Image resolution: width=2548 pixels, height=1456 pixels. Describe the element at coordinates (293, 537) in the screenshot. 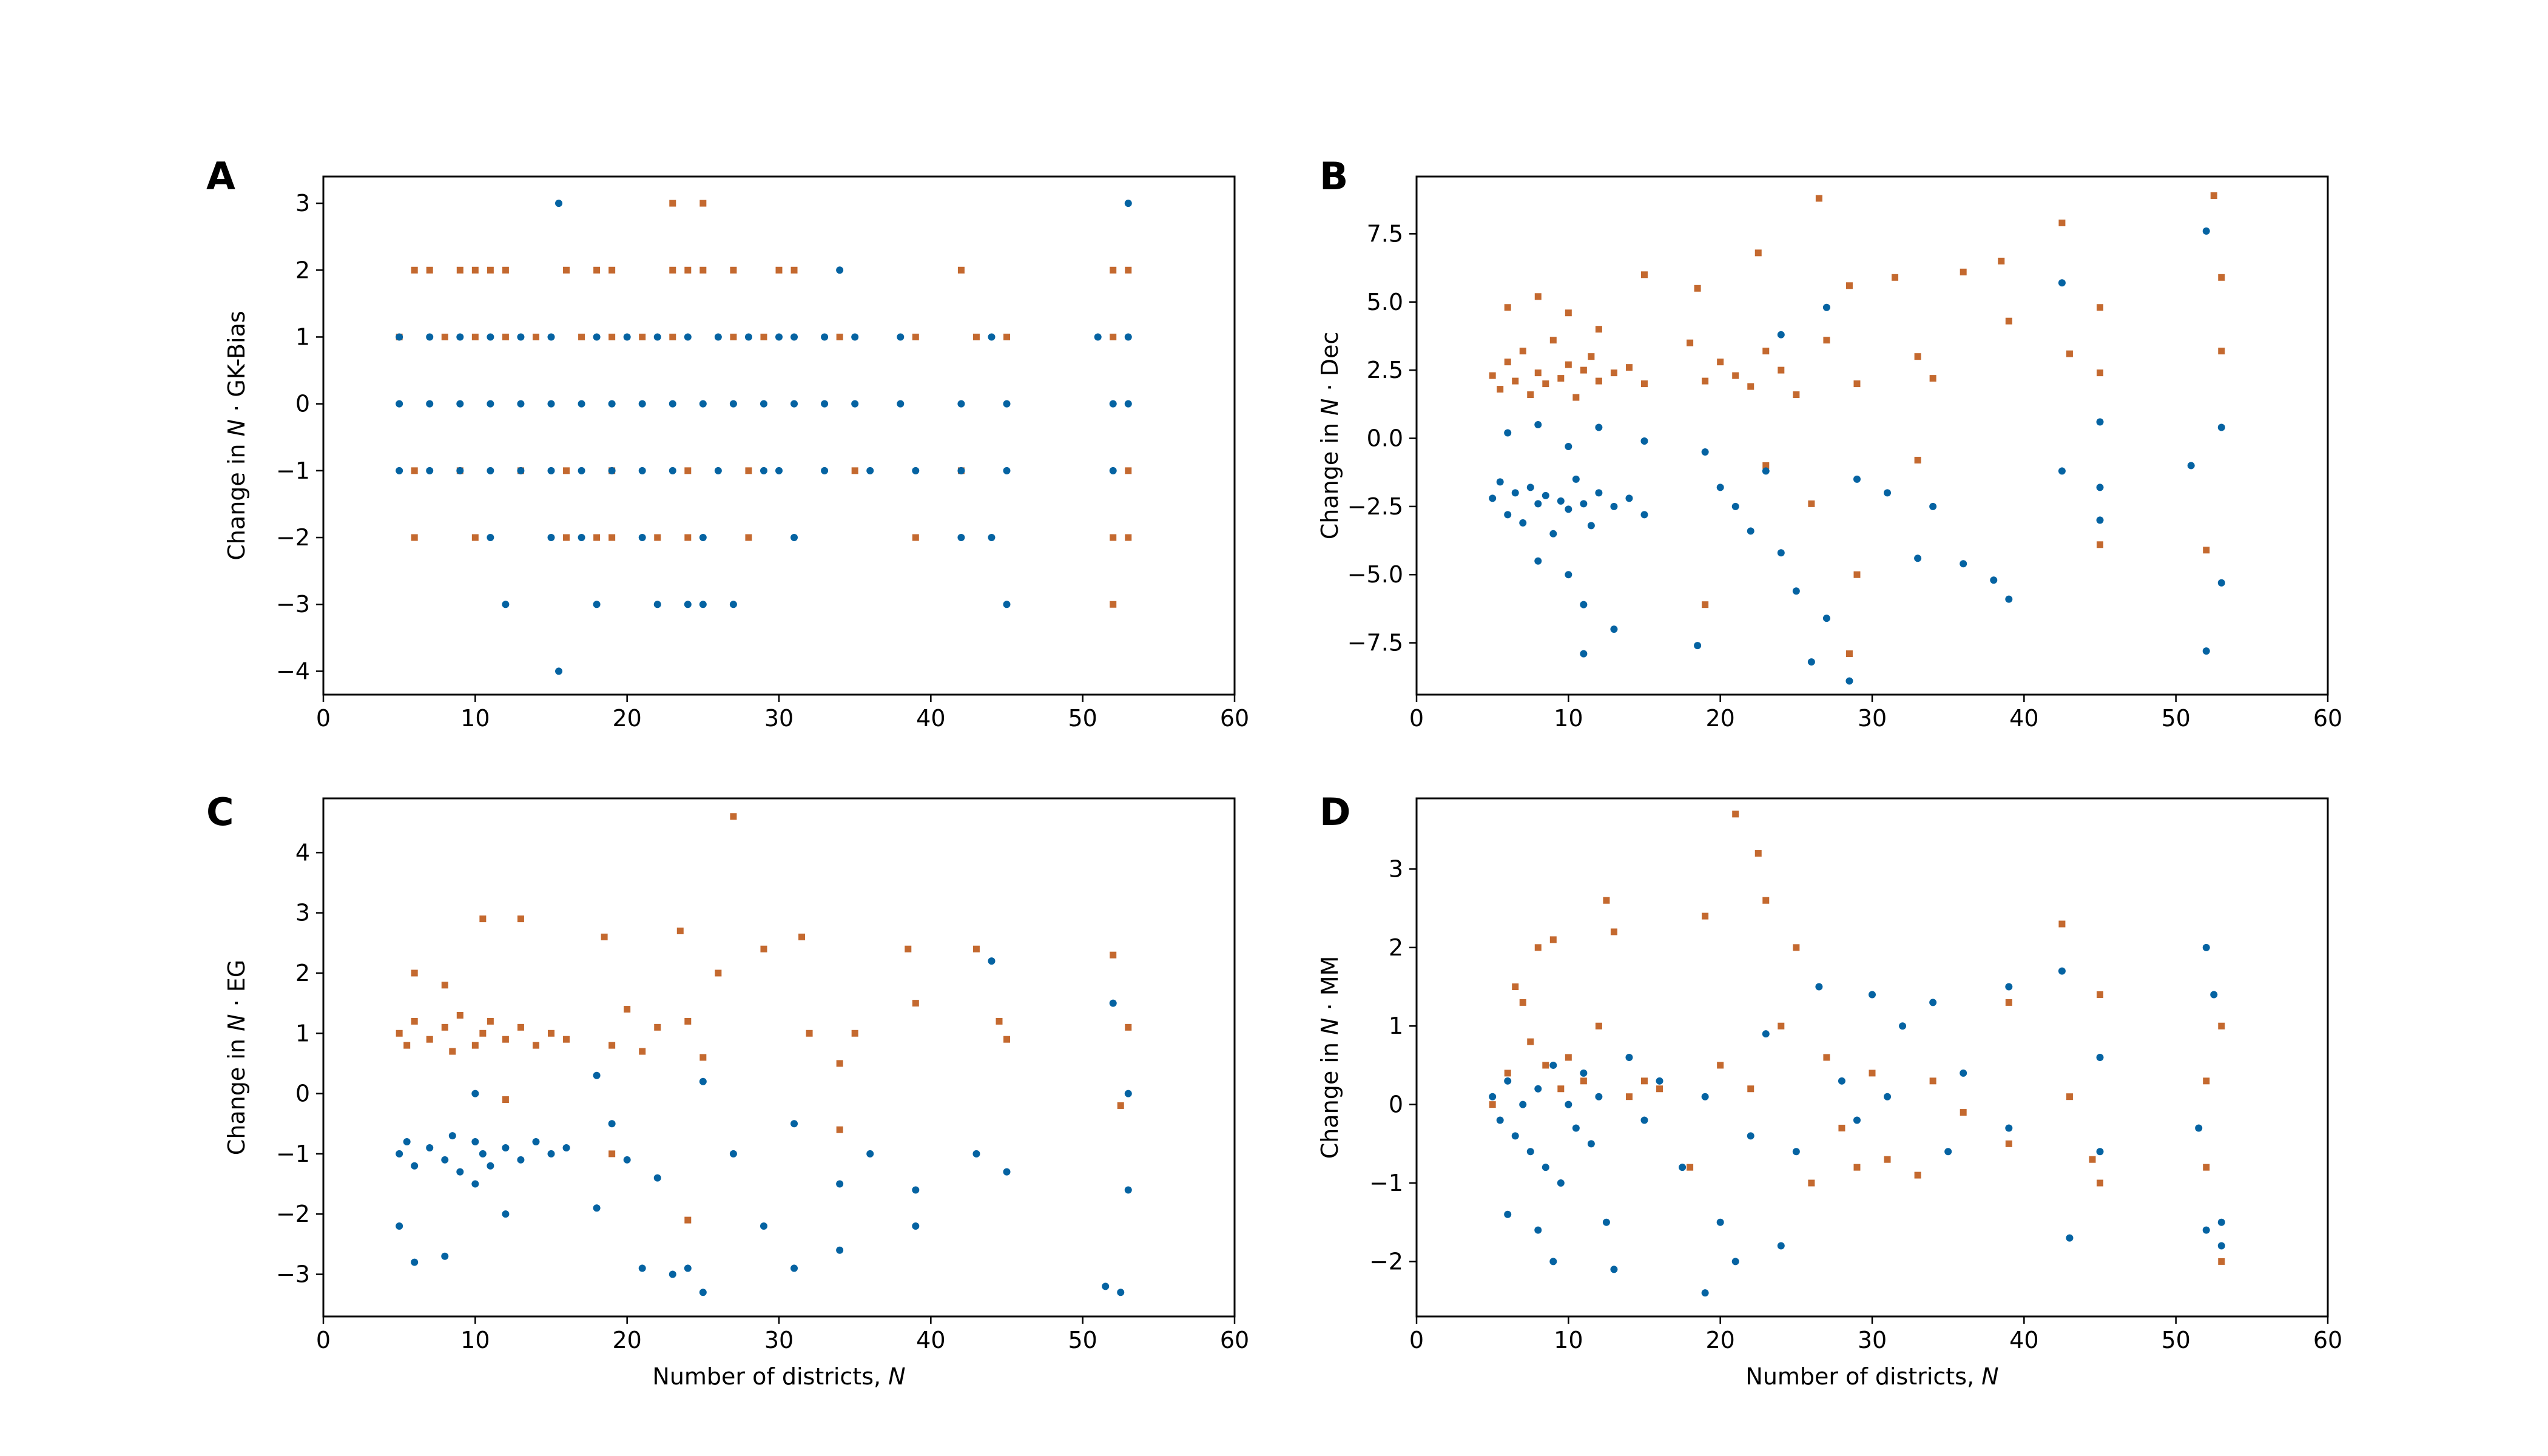

I see `y-tick-label: −2` at that location.